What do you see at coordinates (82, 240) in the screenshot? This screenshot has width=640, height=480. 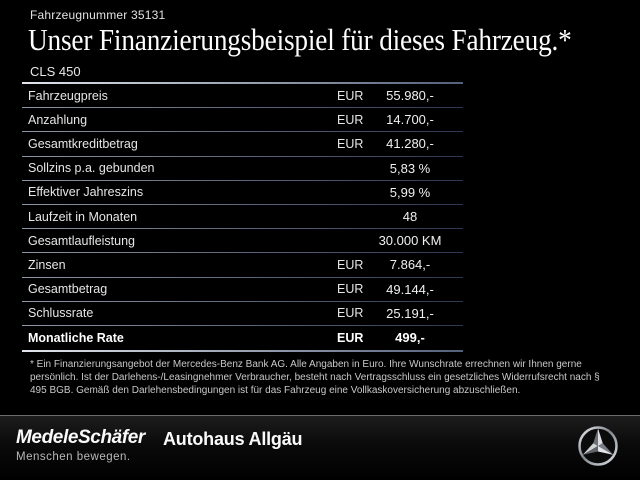 I see `row-label: Gesamtlaufleistung` at bounding box center [82, 240].